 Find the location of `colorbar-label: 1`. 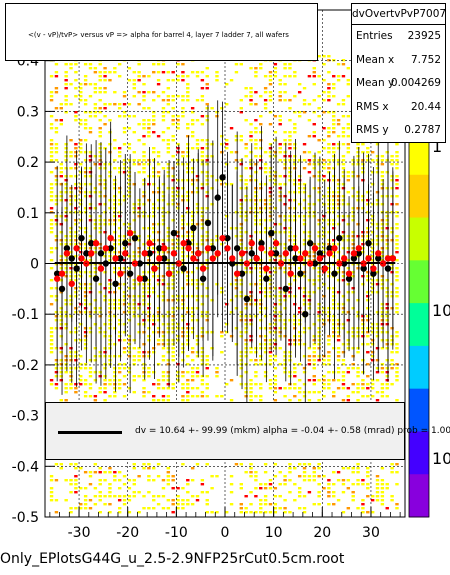

colorbar-label: 1 is located at coordinates (437, 146).